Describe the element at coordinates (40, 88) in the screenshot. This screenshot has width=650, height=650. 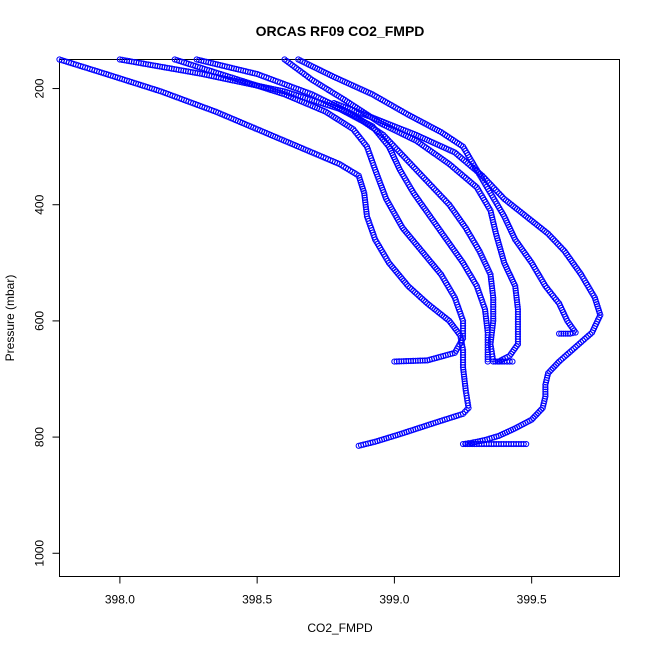
I see `y-tick-label: 200` at that location.